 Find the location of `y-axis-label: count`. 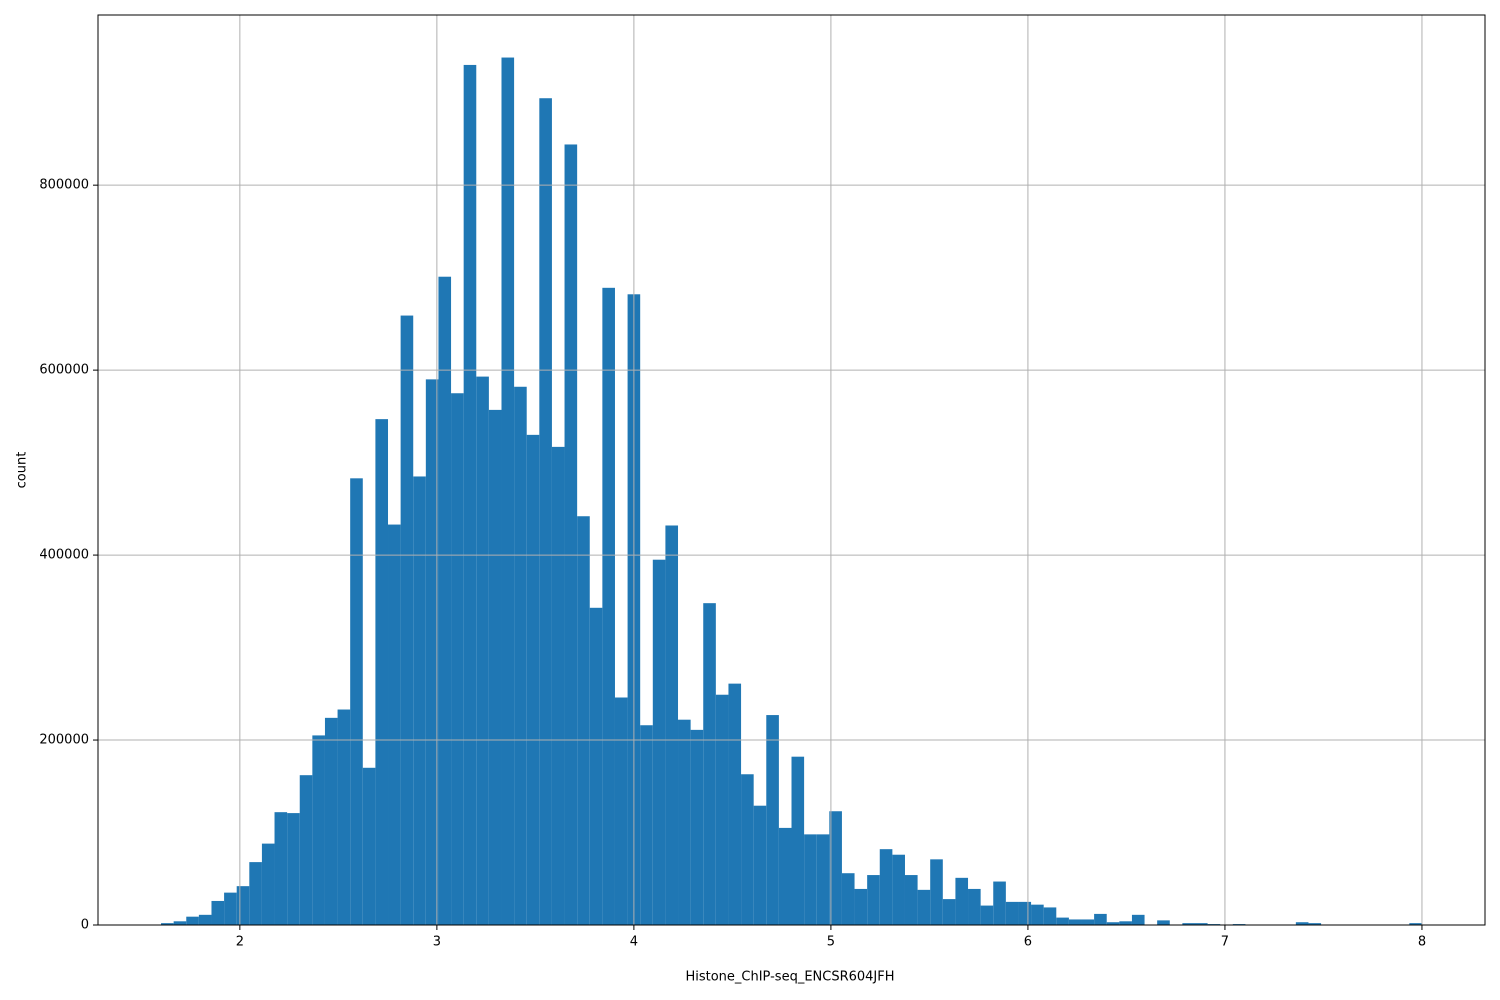

y-axis-label: count is located at coordinates (22, 470).